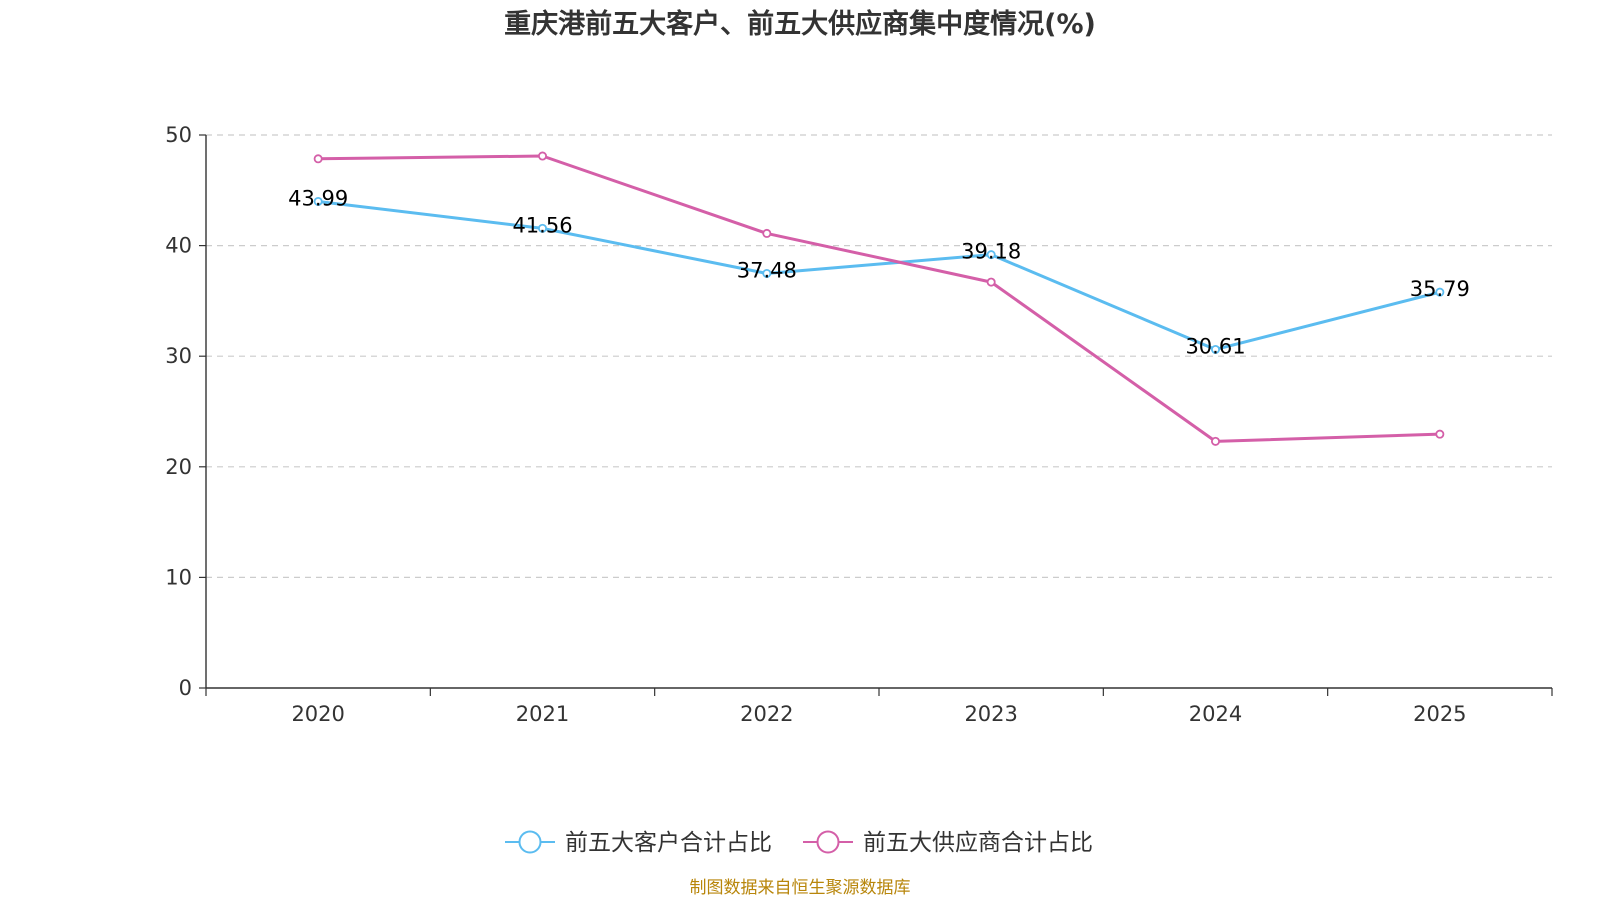 Image resolution: width=1600 pixels, height=900 pixels. I want to click on y-tick-label: 10, so click(178, 577).